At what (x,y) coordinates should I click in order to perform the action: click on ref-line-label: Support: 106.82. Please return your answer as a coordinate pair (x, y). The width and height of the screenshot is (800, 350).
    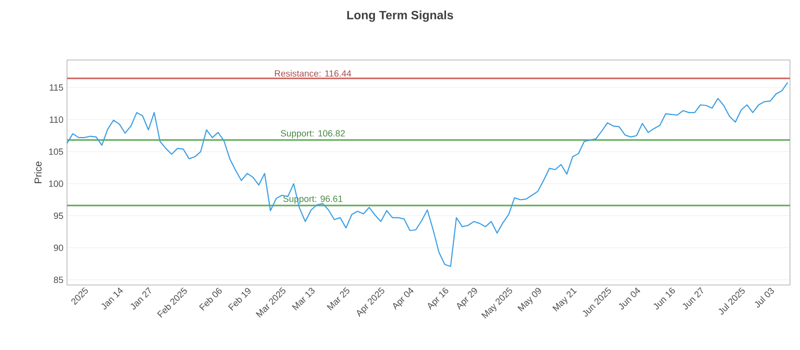
    Looking at the image, I should click on (312, 134).